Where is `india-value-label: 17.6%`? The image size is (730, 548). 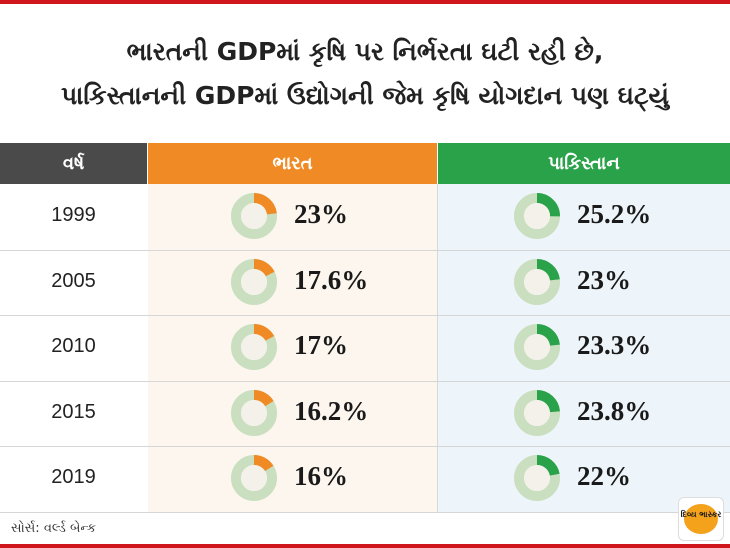 india-value-label: 17.6% is located at coordinates (331, 279).